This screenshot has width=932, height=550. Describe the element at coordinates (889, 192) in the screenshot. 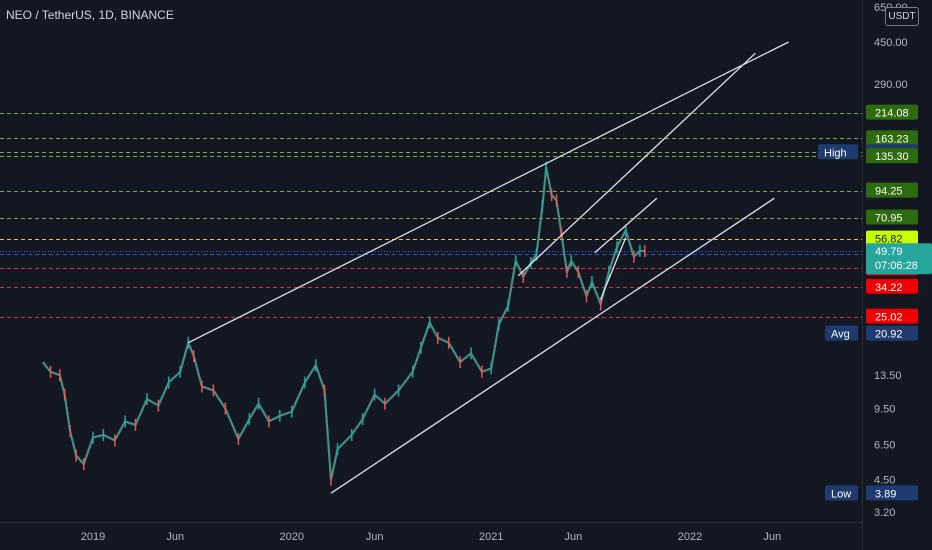

I see `level-label-4: 94.25` at that location.